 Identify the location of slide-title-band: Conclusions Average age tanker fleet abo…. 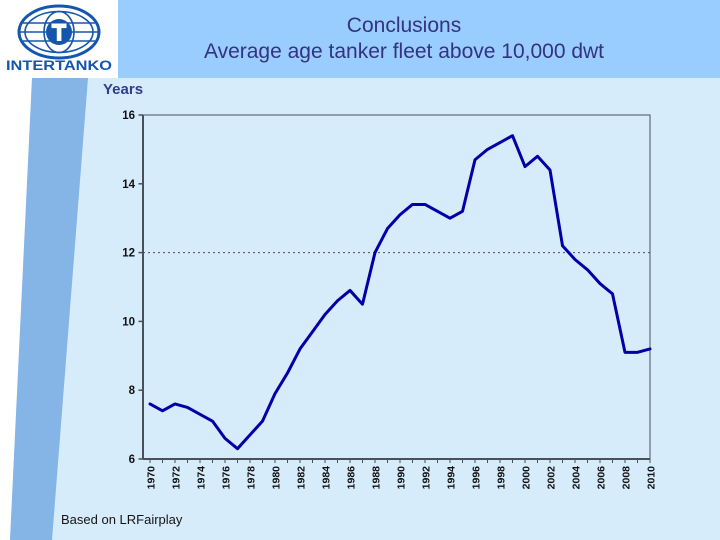
(419, 39).